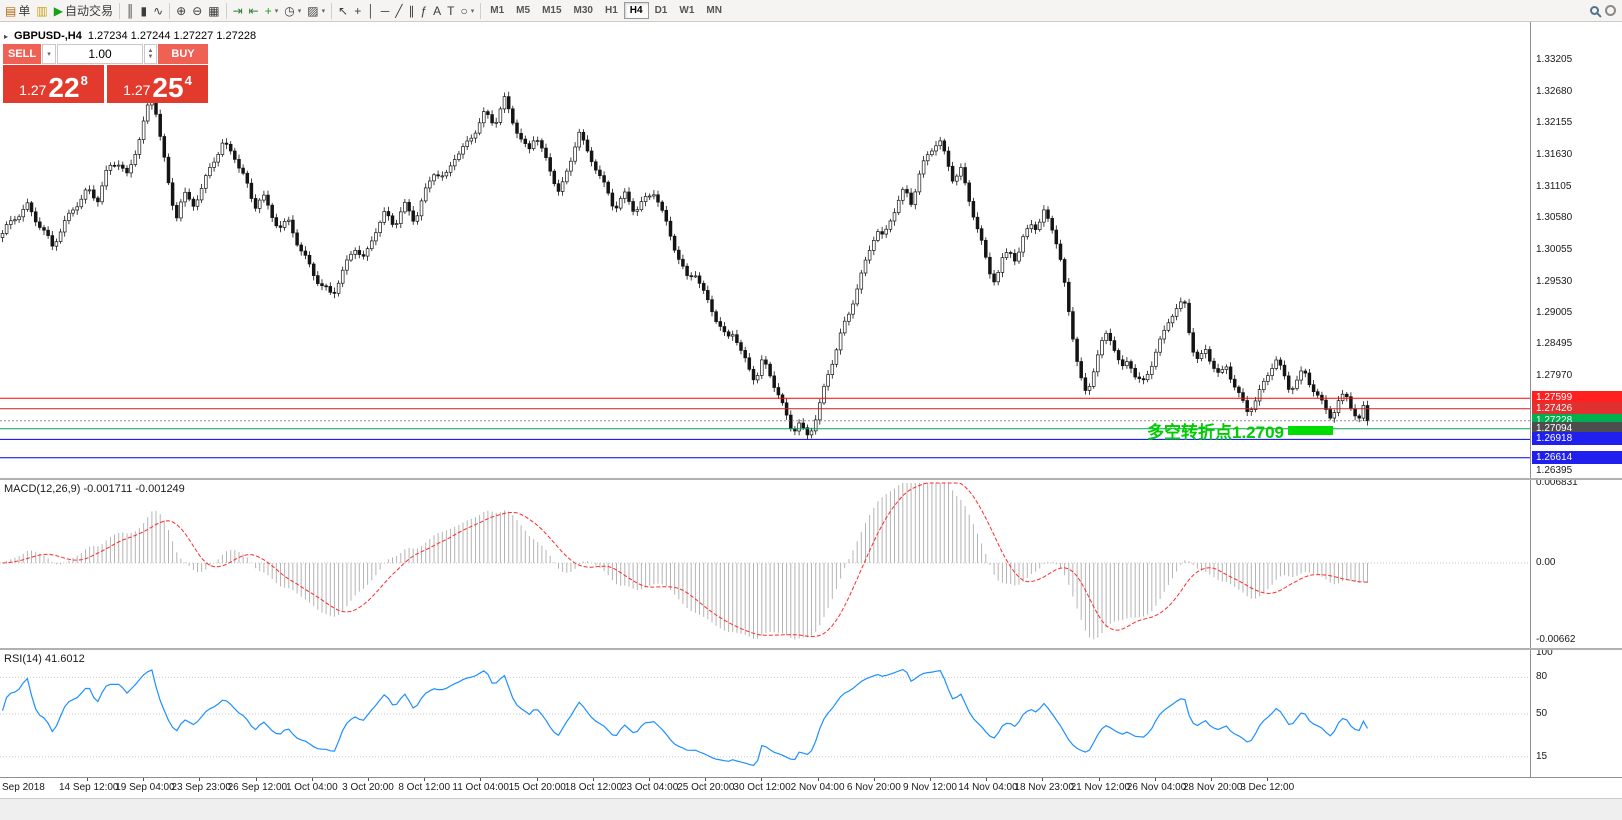 This screenshot has height=820, width=1622. What do you see at coordinates (523, 10) in the screenshot?
I see `timeframe-m5: M5` at bounding box center [523, 10].